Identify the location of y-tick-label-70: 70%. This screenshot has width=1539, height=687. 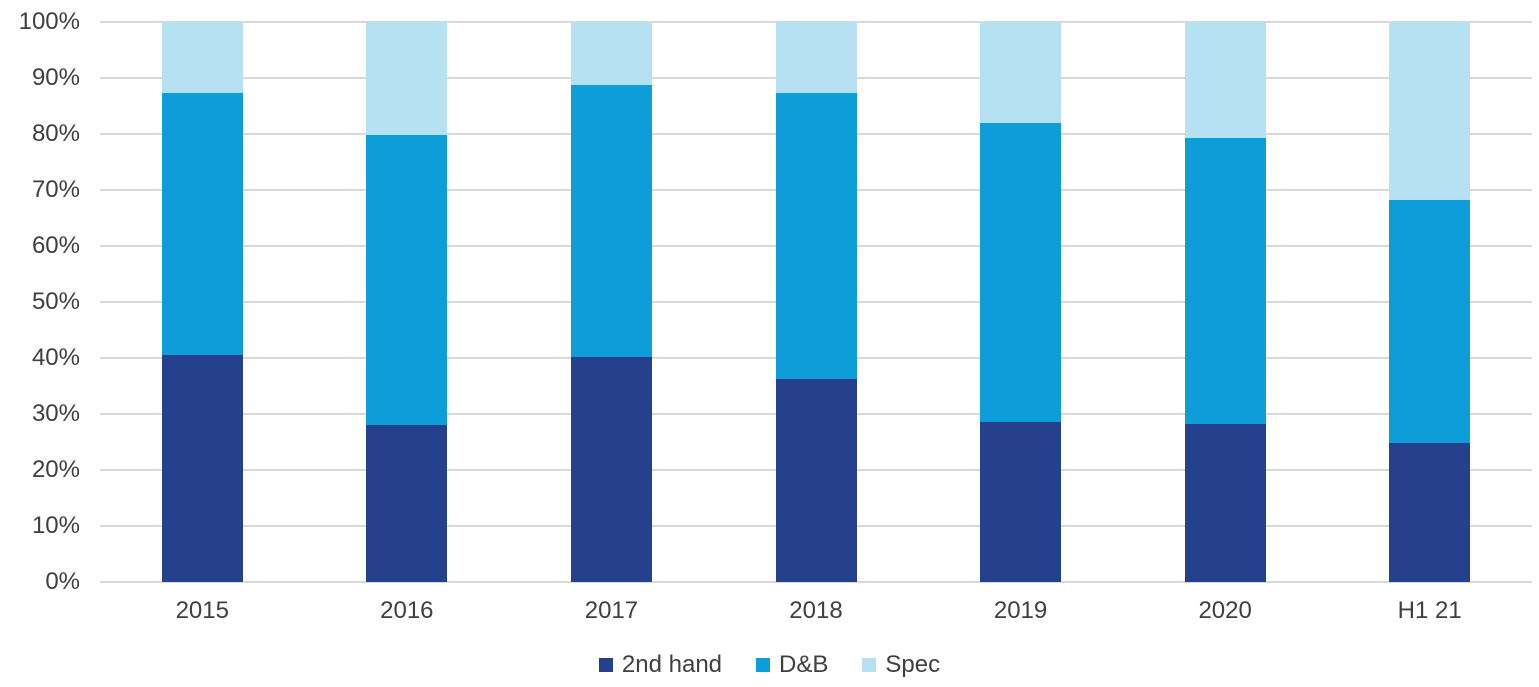
(55, 189).